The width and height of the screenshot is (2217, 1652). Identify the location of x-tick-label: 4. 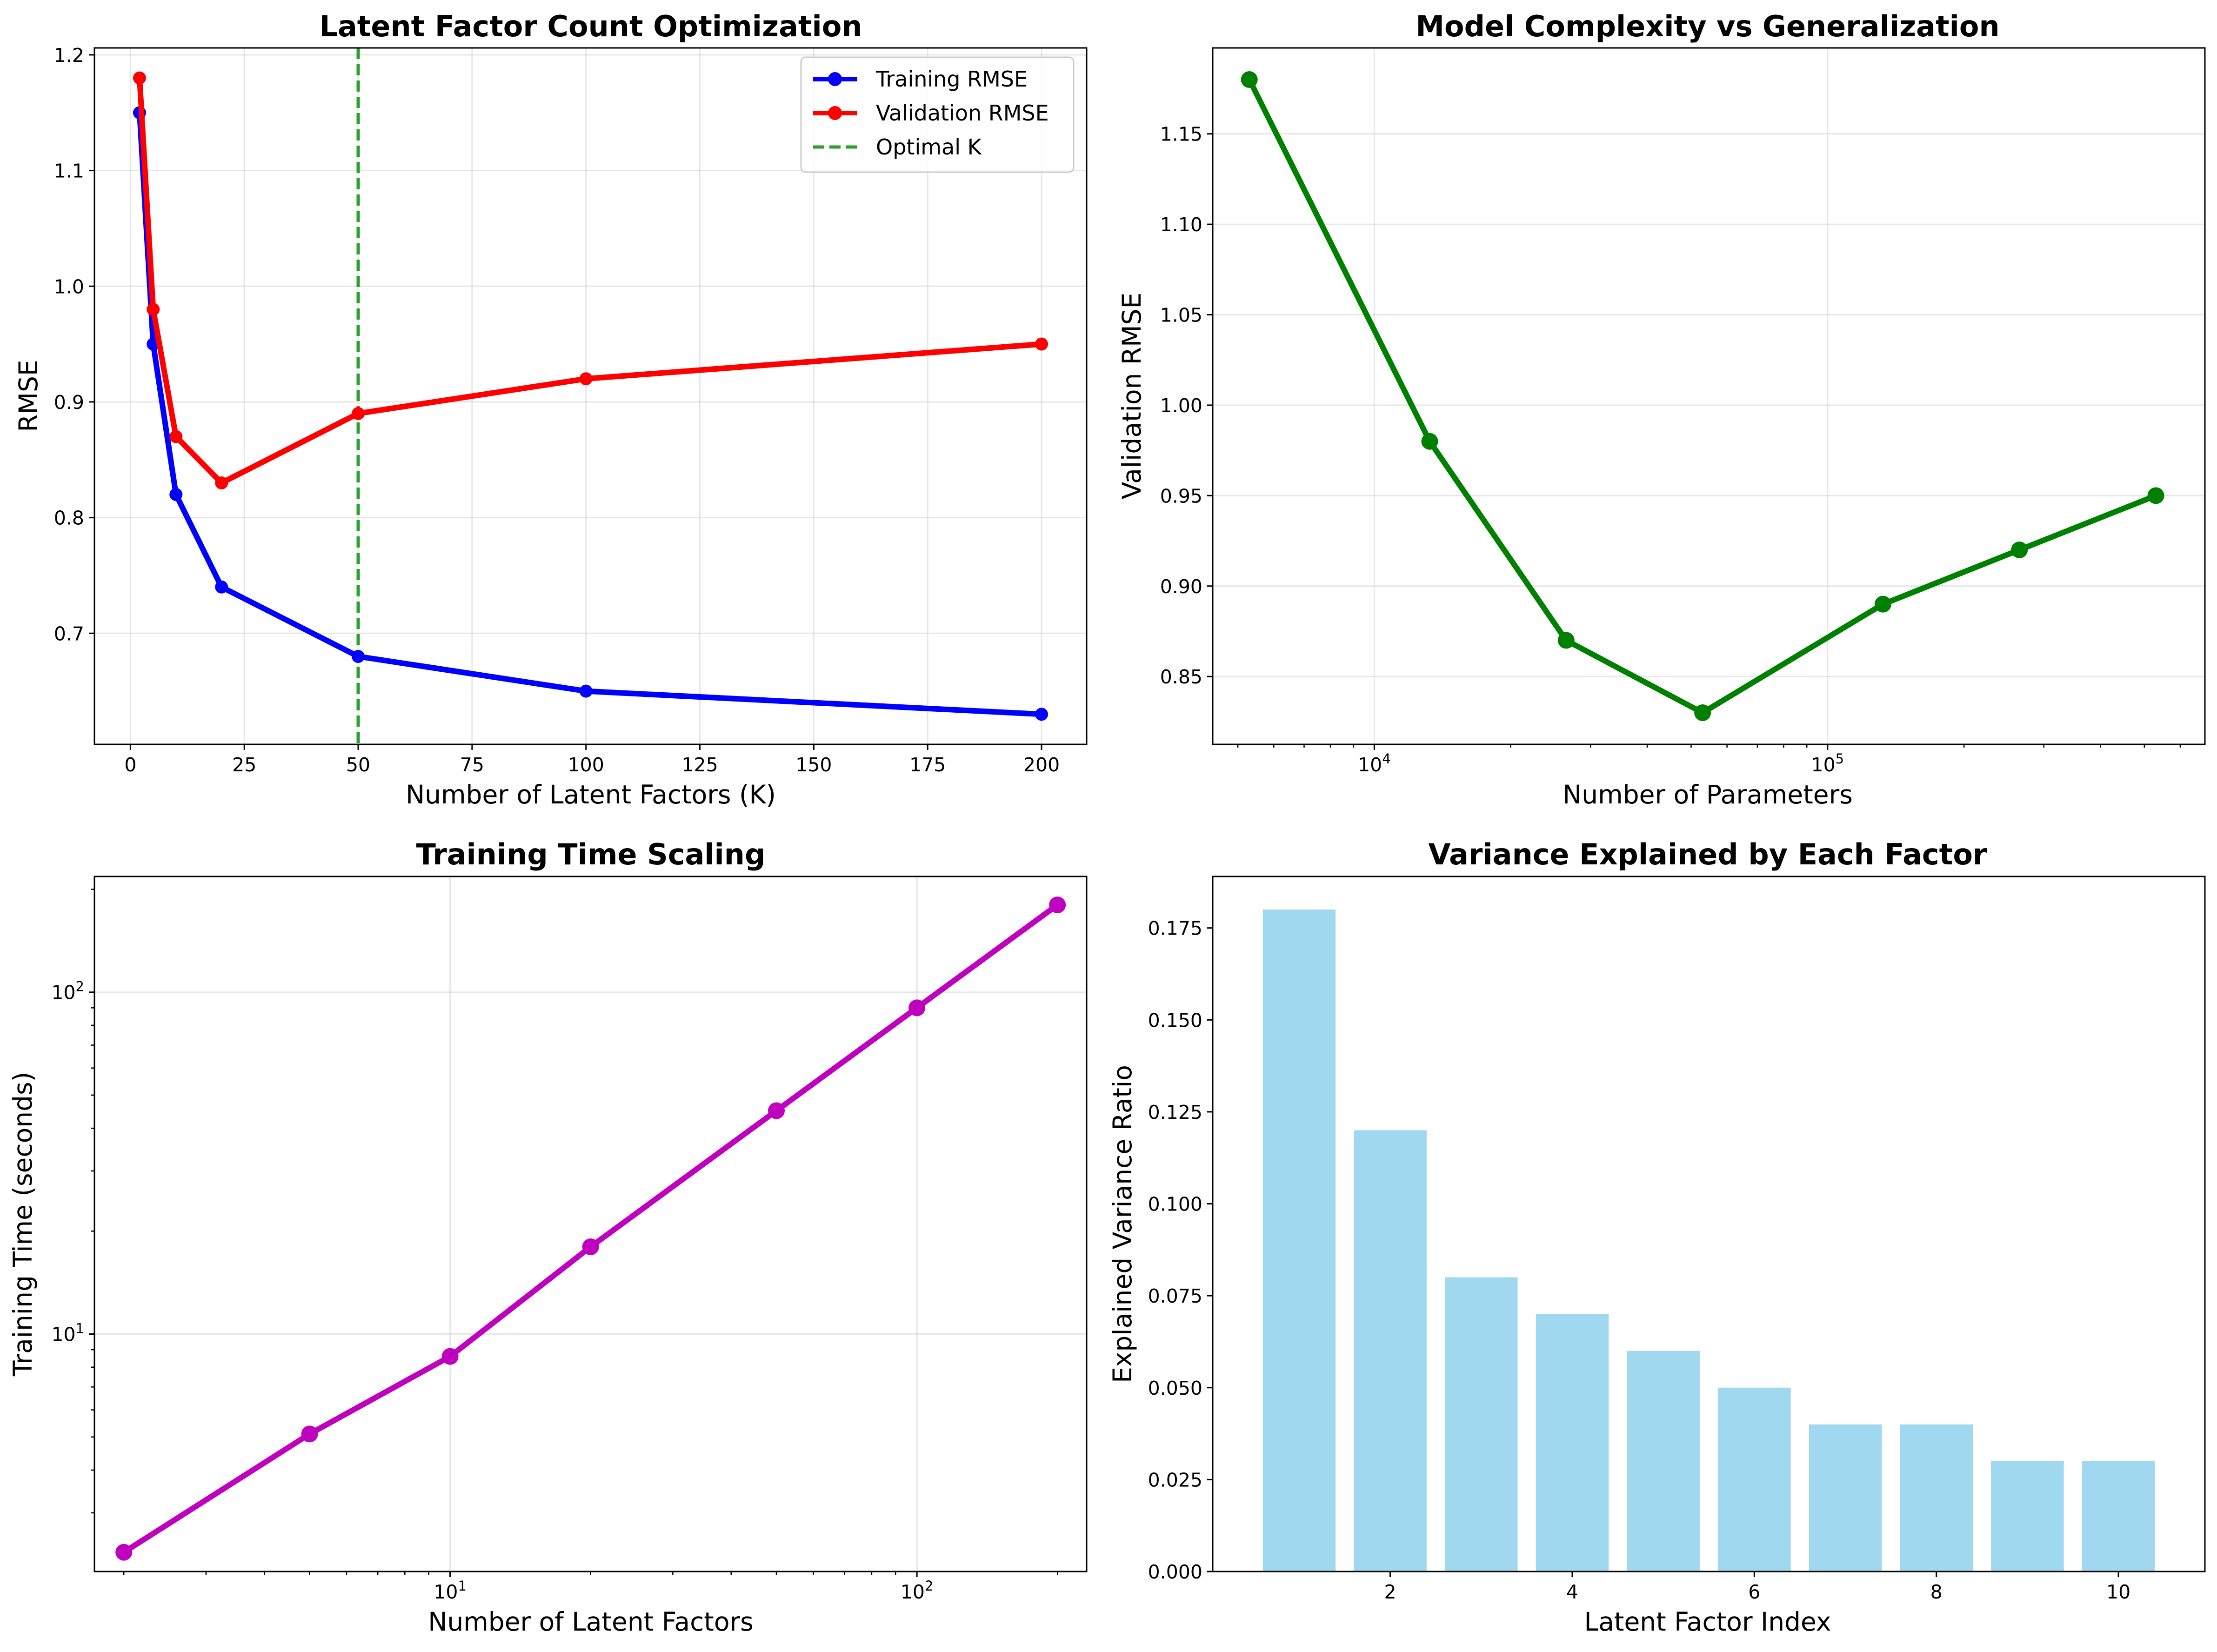
(1572, 1592).